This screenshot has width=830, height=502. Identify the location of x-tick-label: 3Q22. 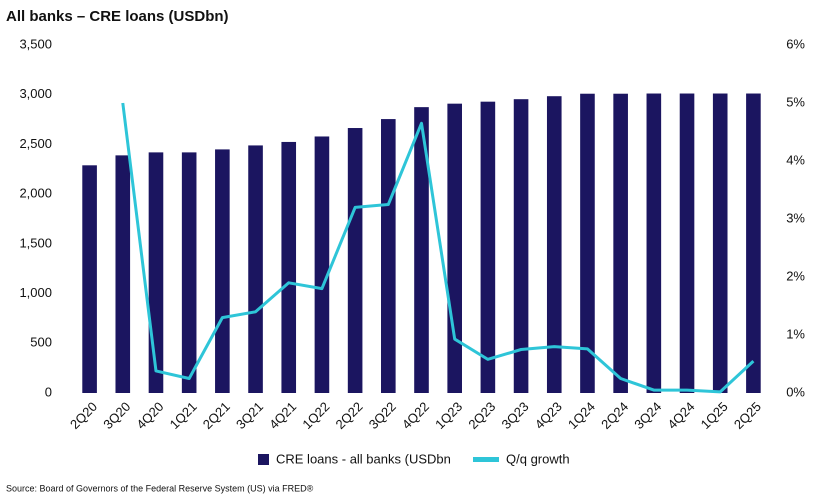
(382, 415).